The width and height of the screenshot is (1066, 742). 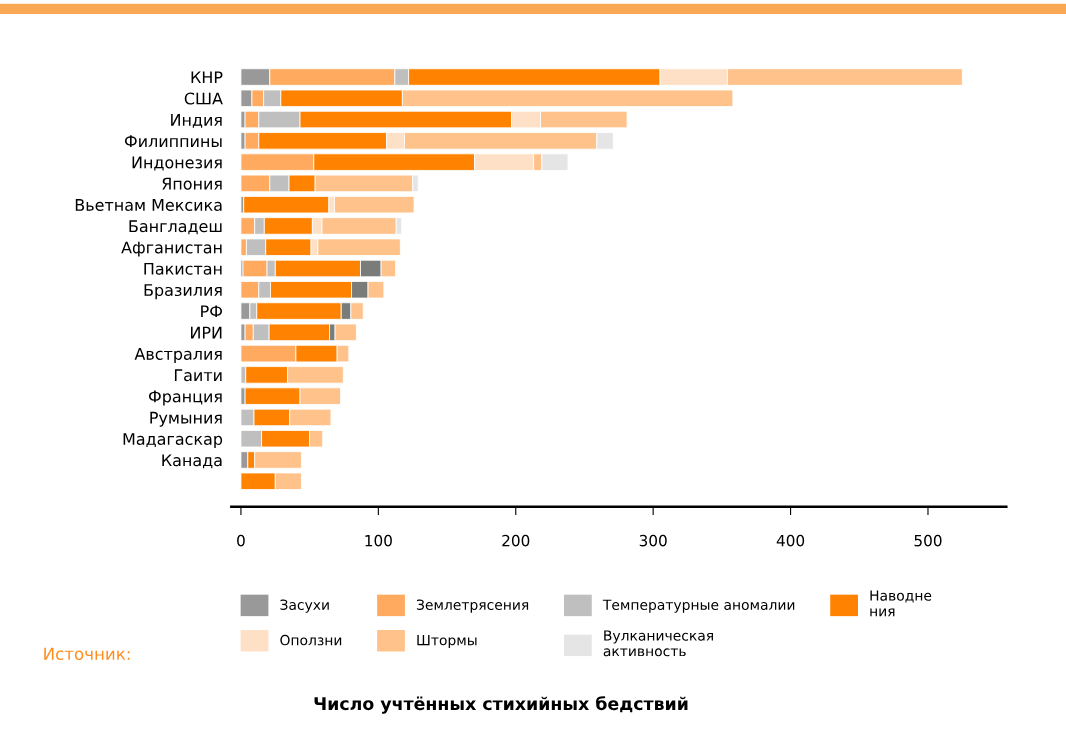 What do you see at coordinates (928, 540) in the screenshot?
I see `x-tick-label: 500` at bounding box center [928, 540].